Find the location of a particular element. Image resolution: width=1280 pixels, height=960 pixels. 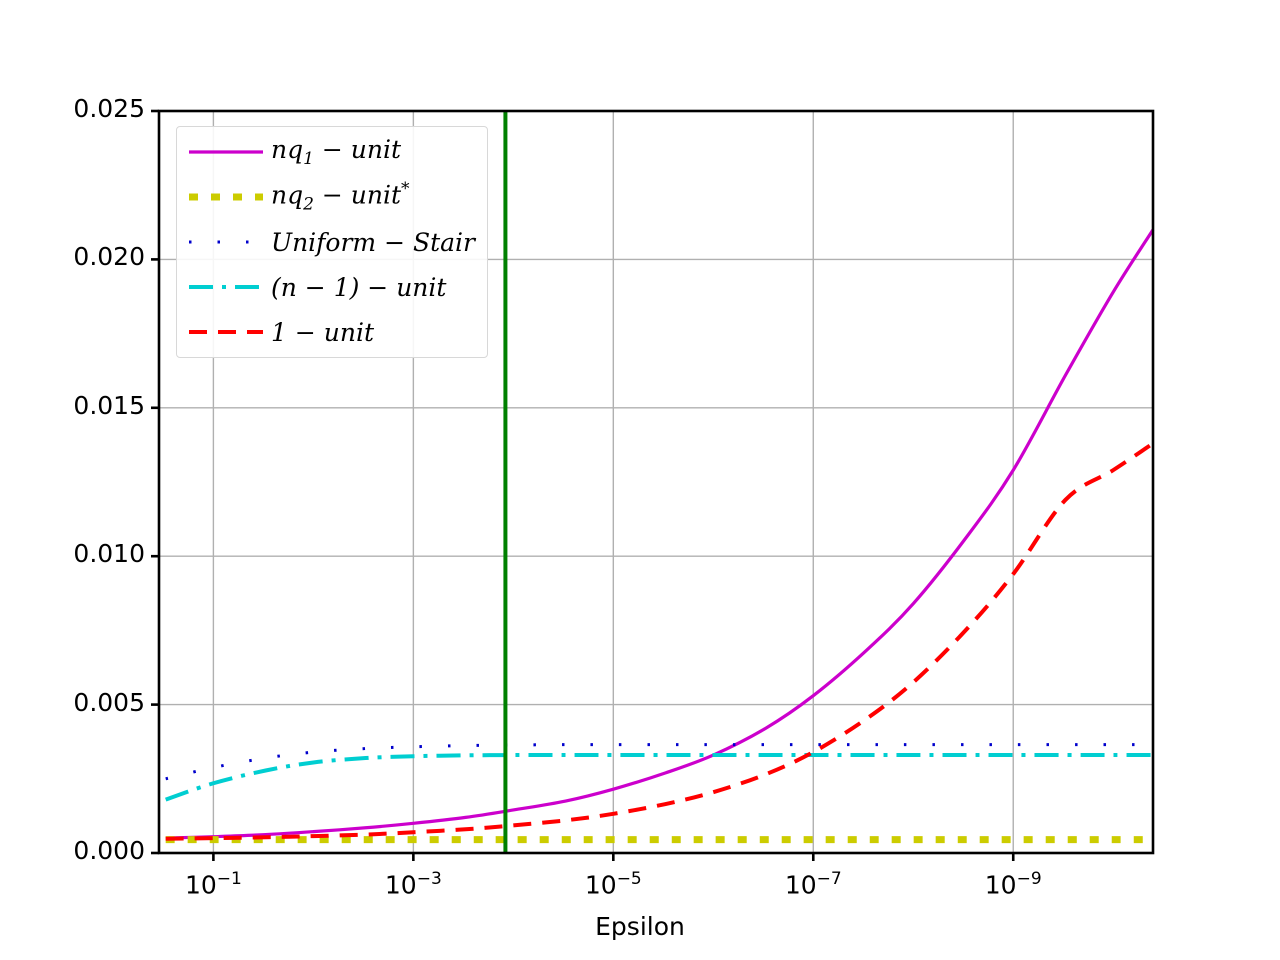

legend-item-n-minus-1-unit: (n − 1) − unit is located at coordinates (333, 287).